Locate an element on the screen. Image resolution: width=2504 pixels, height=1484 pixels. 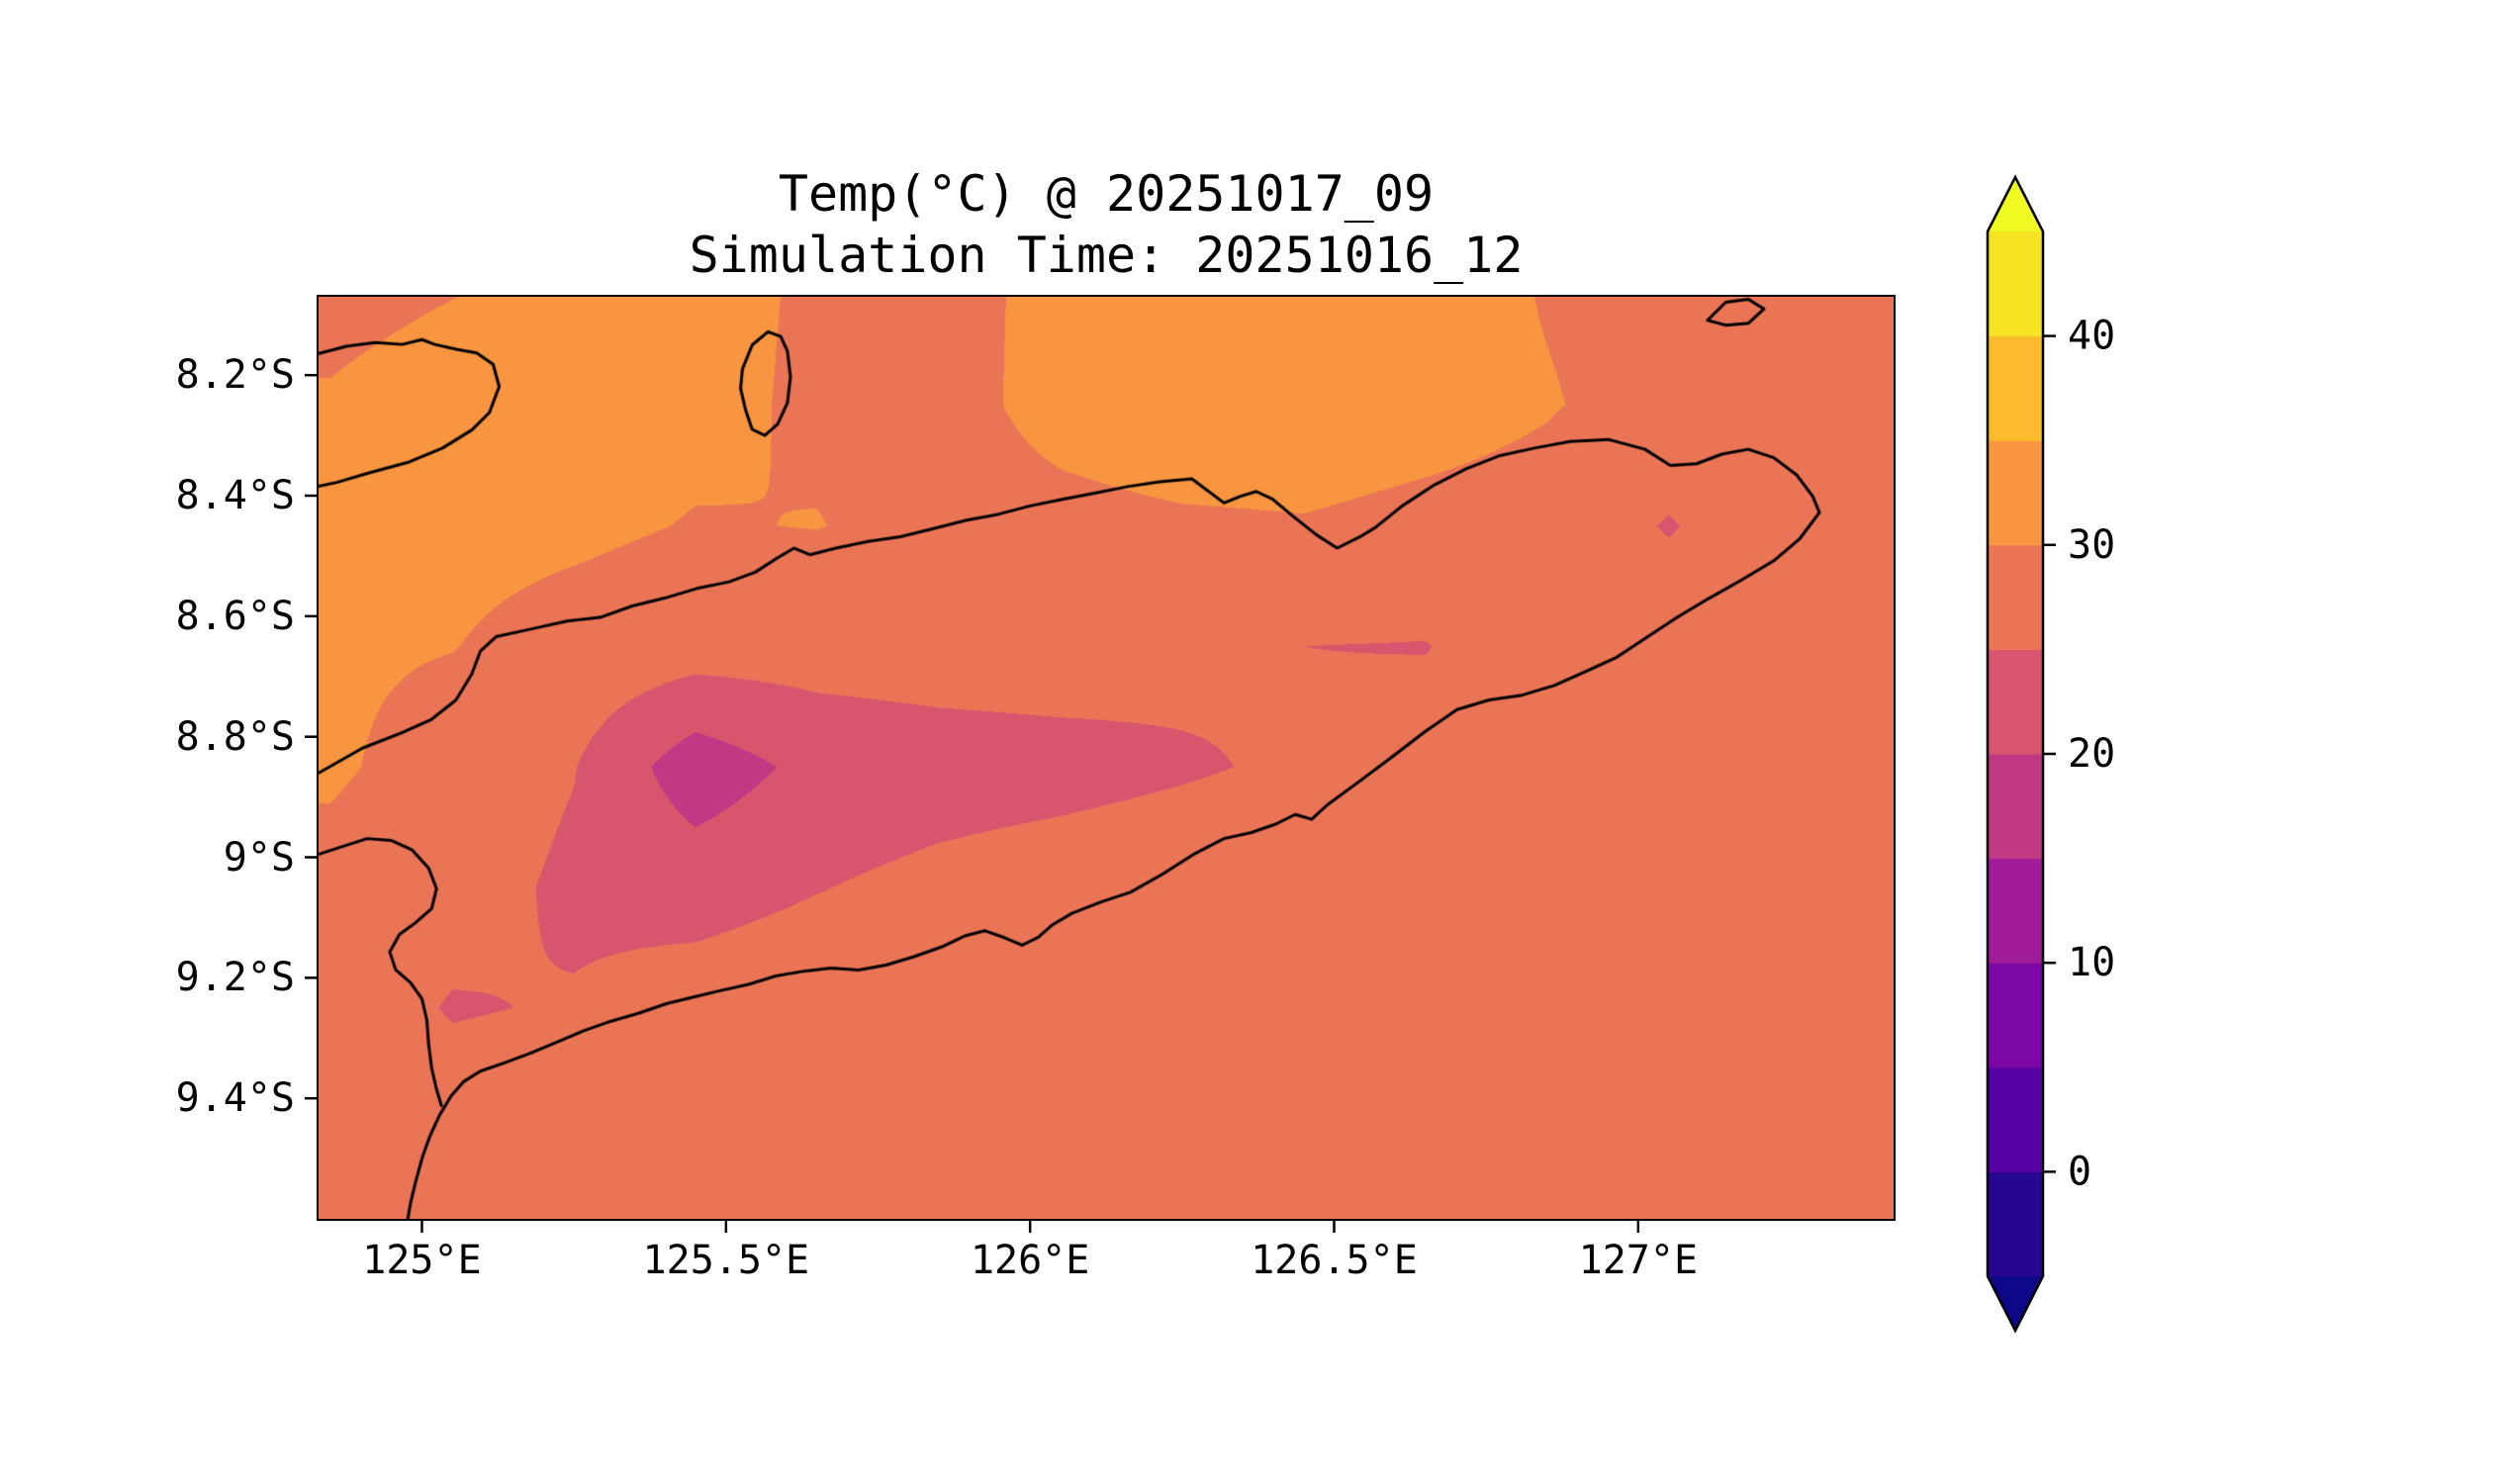
y-tick-label: 8.8°S is located at coordinates (235, 736).